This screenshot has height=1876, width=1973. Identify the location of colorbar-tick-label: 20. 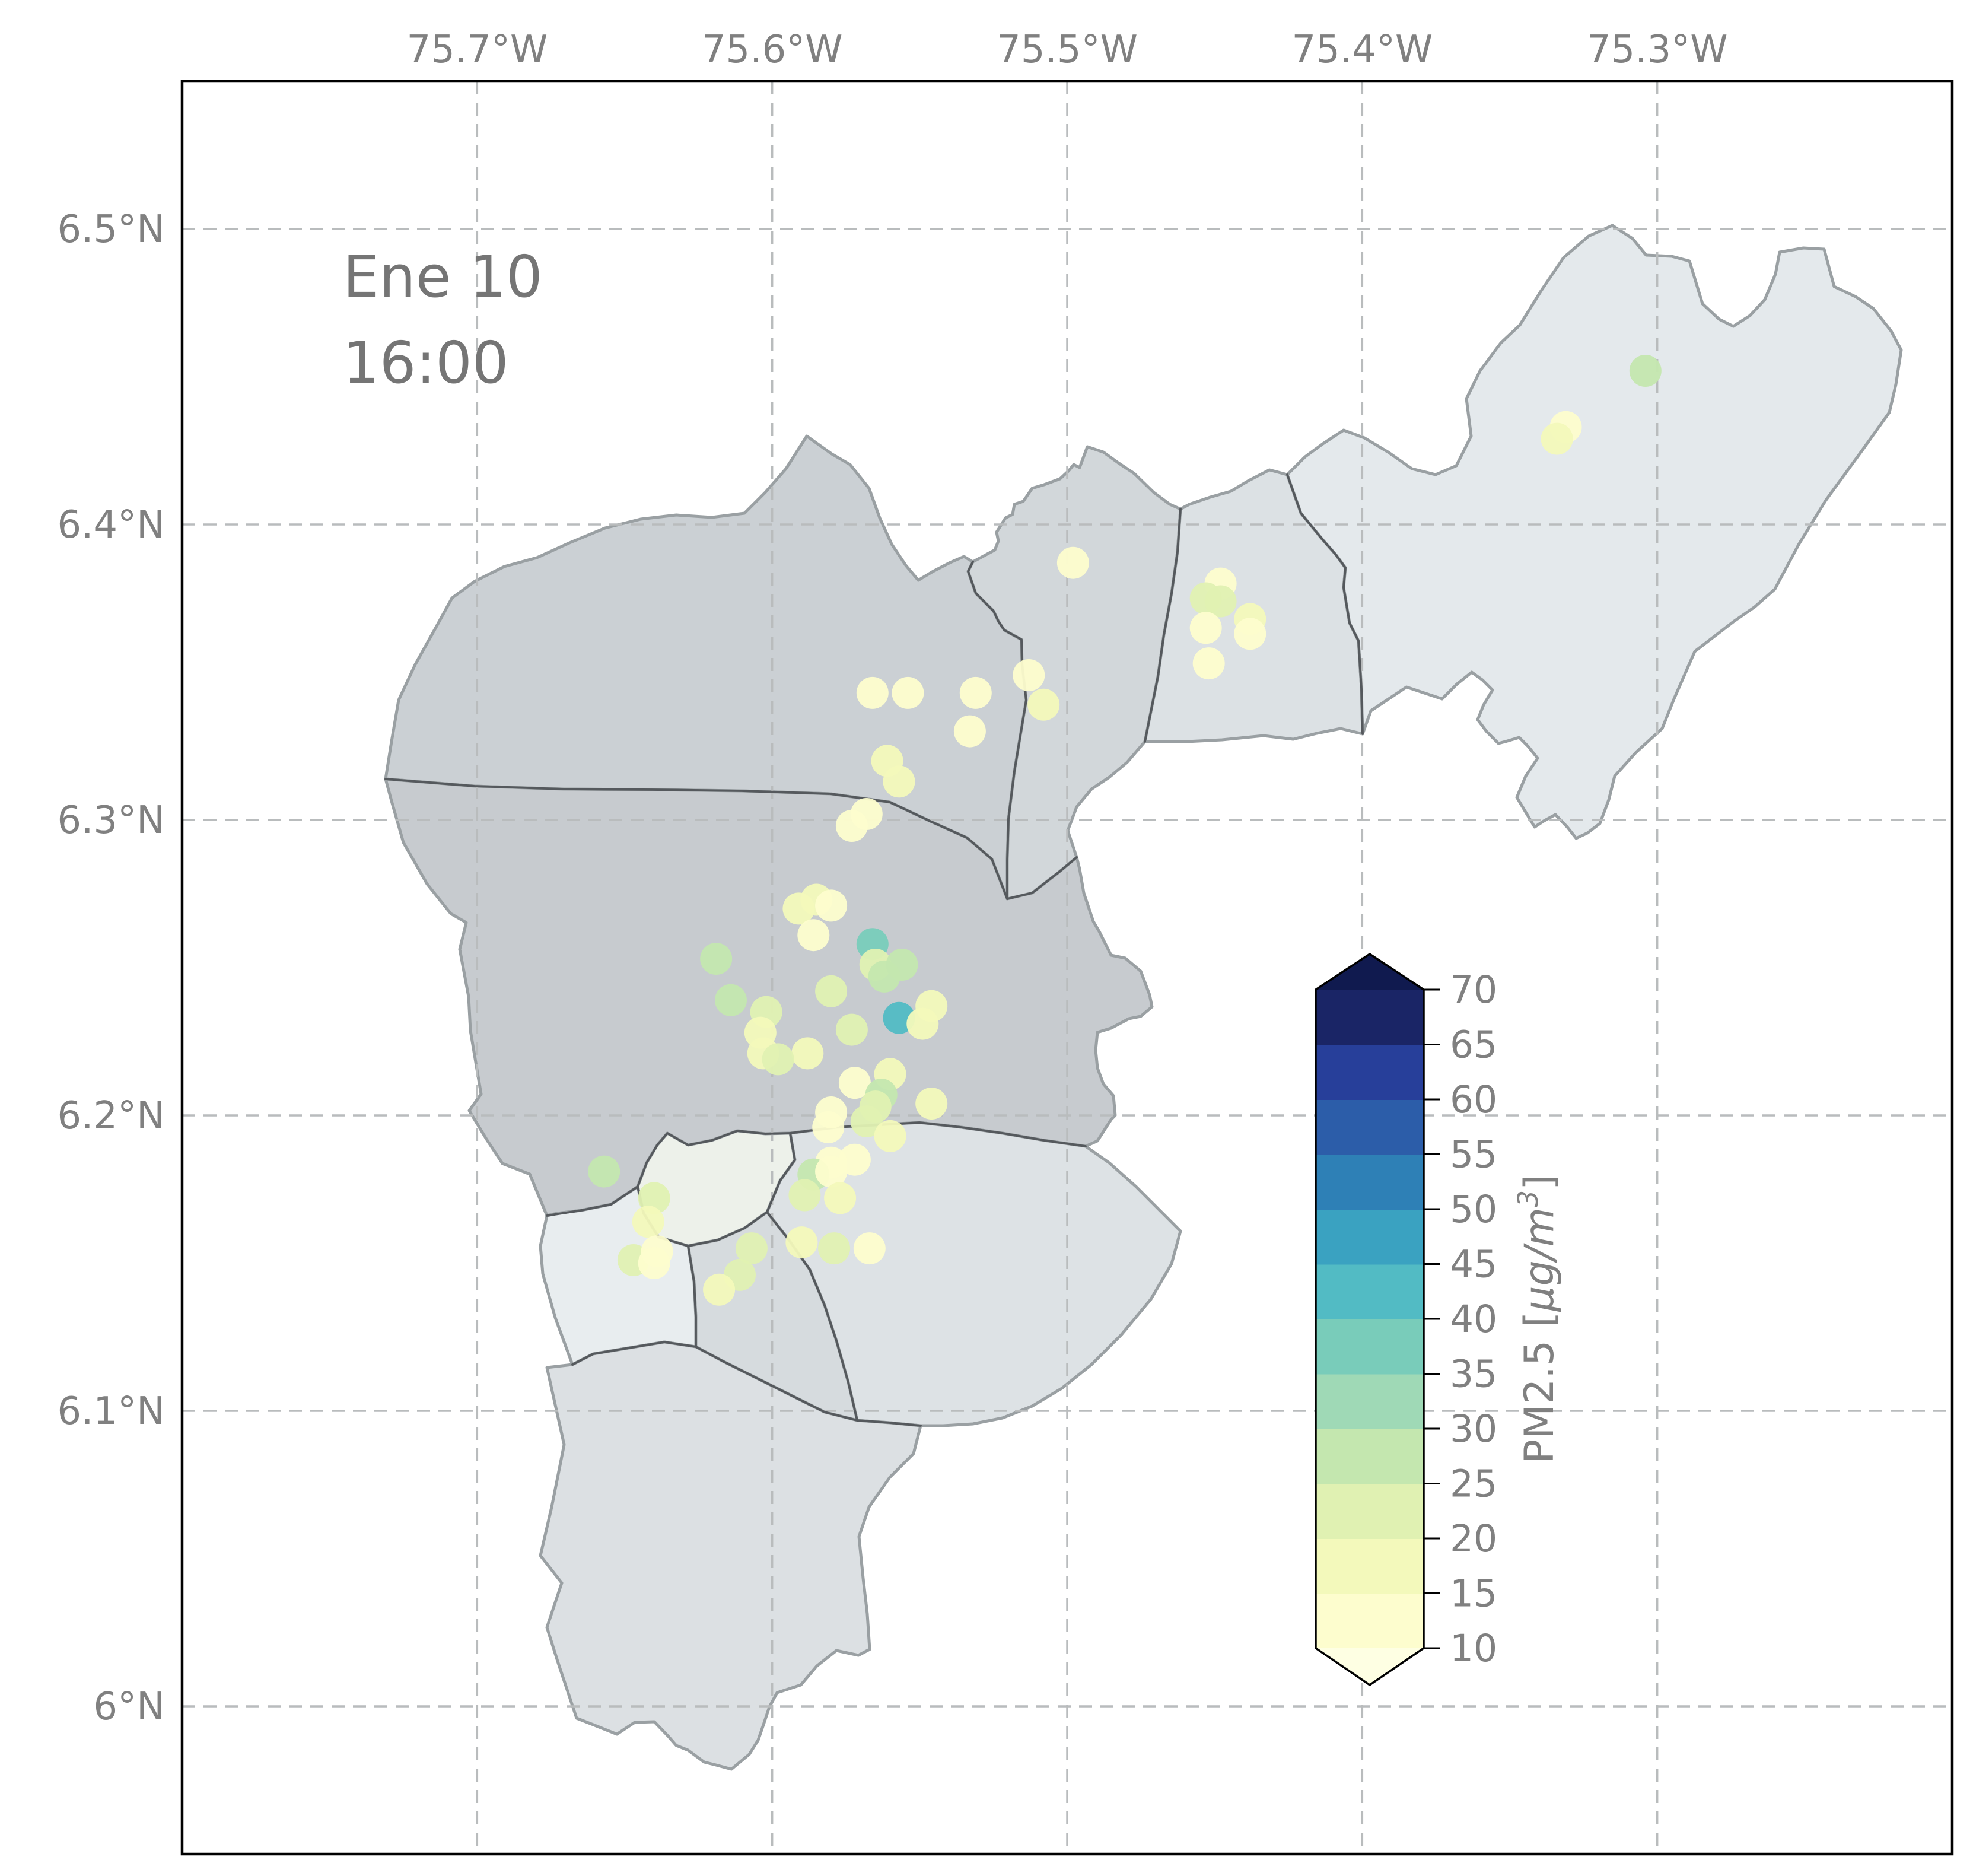
(1473, 1538).